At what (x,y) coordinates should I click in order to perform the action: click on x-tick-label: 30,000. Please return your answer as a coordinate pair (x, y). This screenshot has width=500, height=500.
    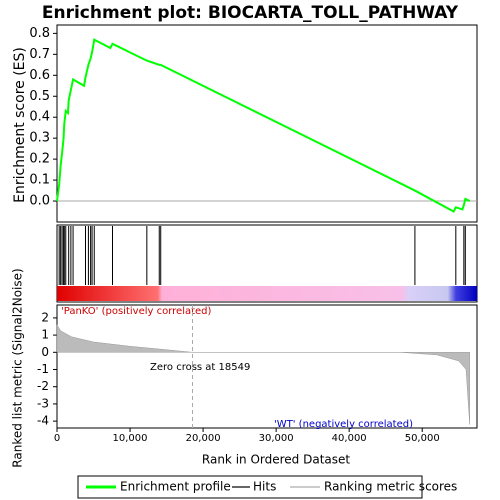
    Looking at the image, I should click on (276, 438).